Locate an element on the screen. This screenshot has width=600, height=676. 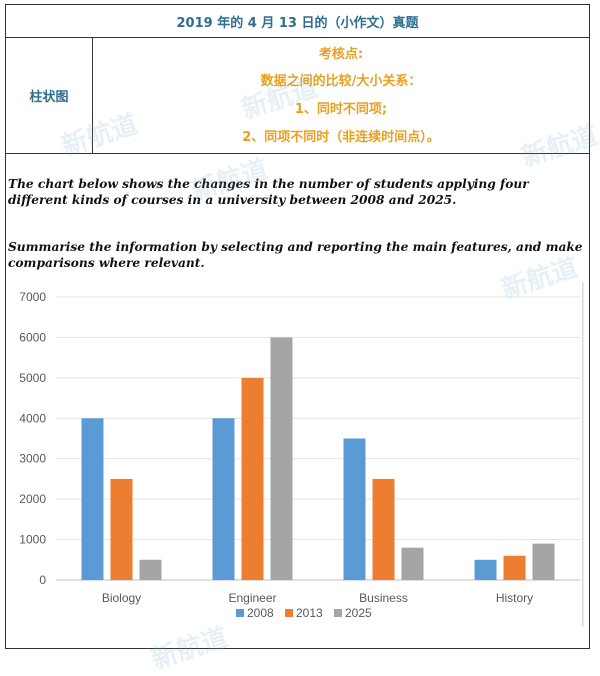
chart-border is located at coordinates (583, 454).